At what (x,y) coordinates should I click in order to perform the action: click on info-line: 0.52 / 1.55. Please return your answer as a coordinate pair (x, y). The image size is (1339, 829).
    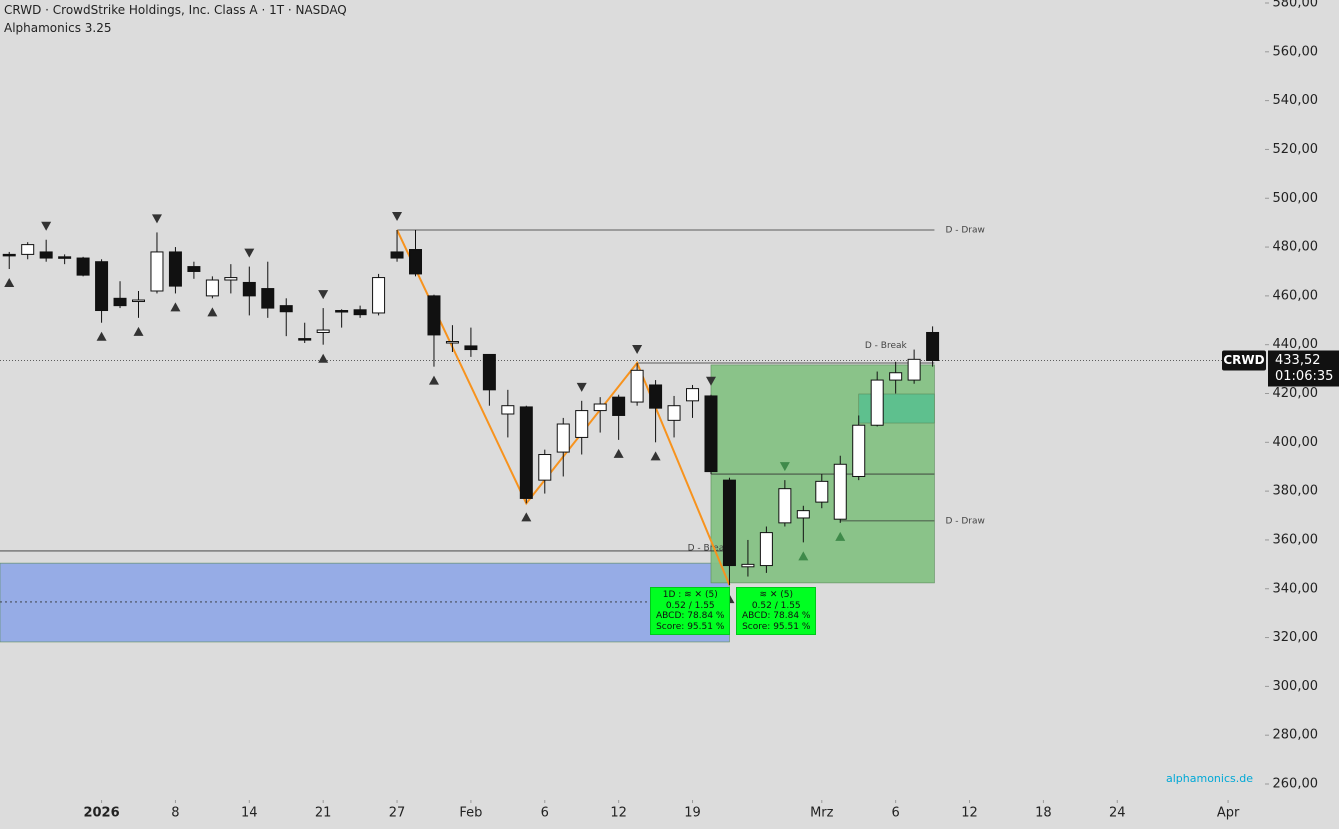
    Looking at the image, I should click on (776, 605).